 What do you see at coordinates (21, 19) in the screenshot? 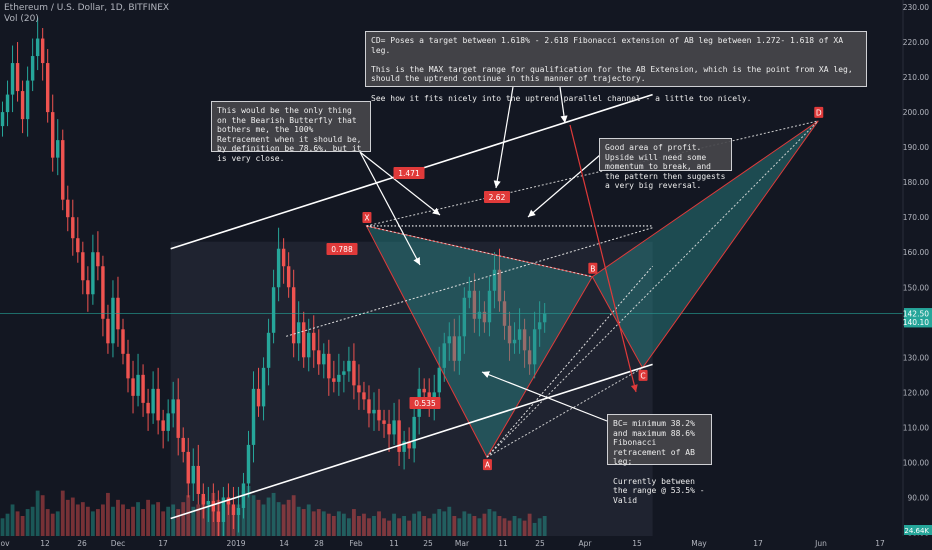
I see `volume-indicator-label: Vol (20)` at bounding box center [21, 19].